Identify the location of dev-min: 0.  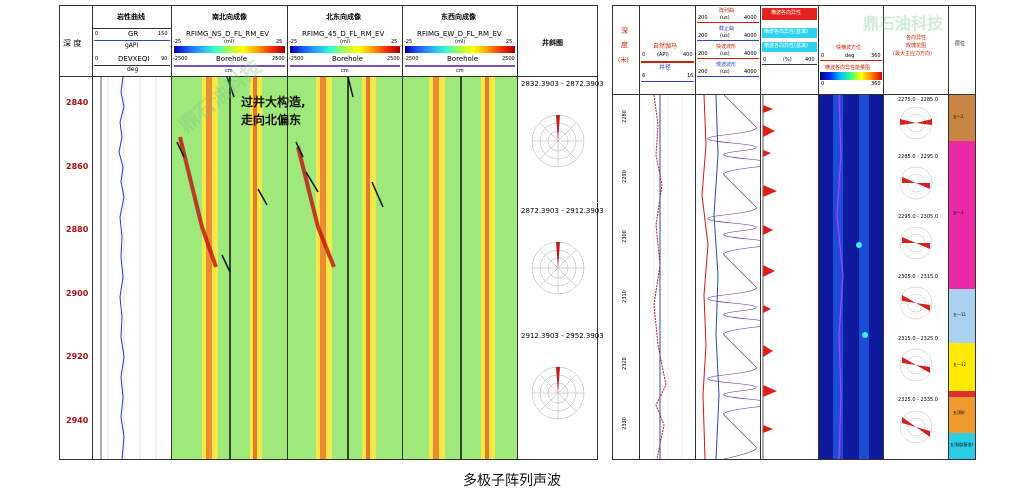
(97, 59).